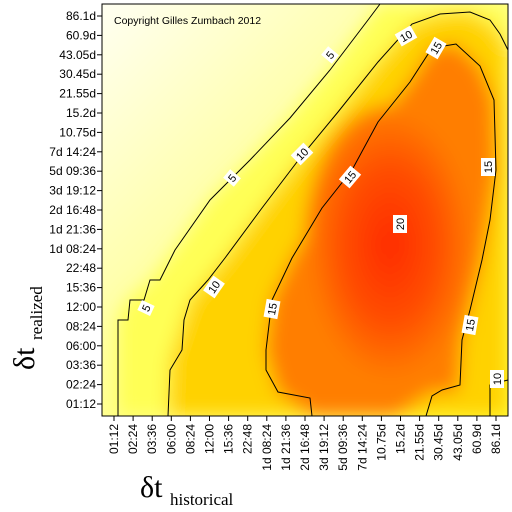 Image resolution: width=512 pixels, height=512 pixels. What do you see at coordinates (114, 439) in the screenshot?
I see `x-tick-label: 01:12` at bounding box center [114, 439].